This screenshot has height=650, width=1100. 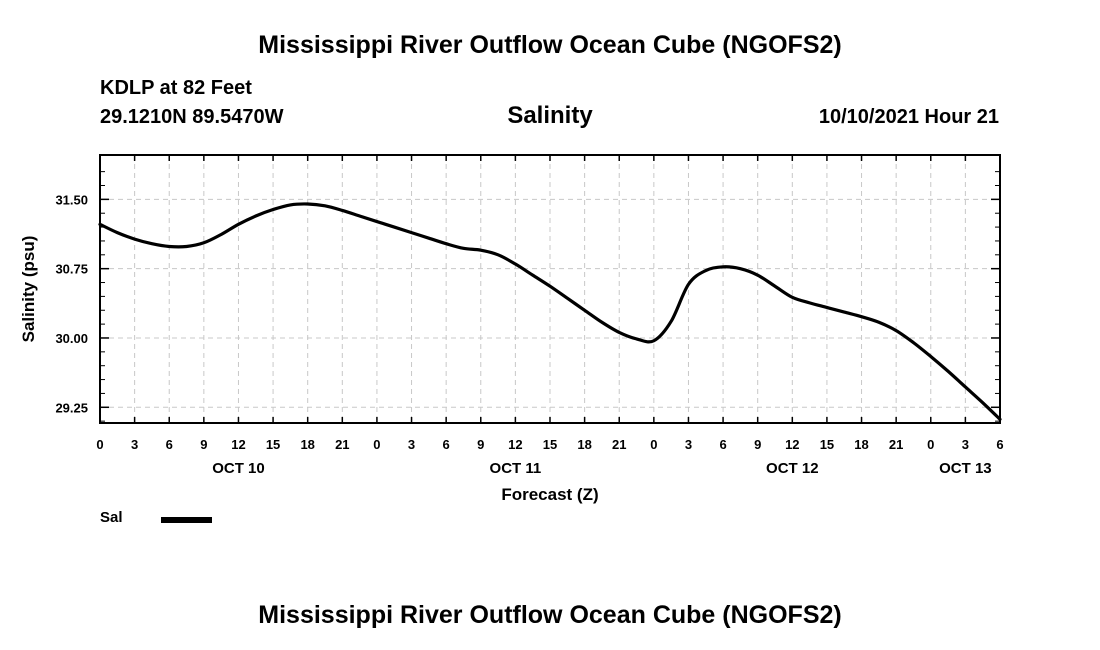 I want to click on variable-title: Salinity, so click(x=550, y=115).